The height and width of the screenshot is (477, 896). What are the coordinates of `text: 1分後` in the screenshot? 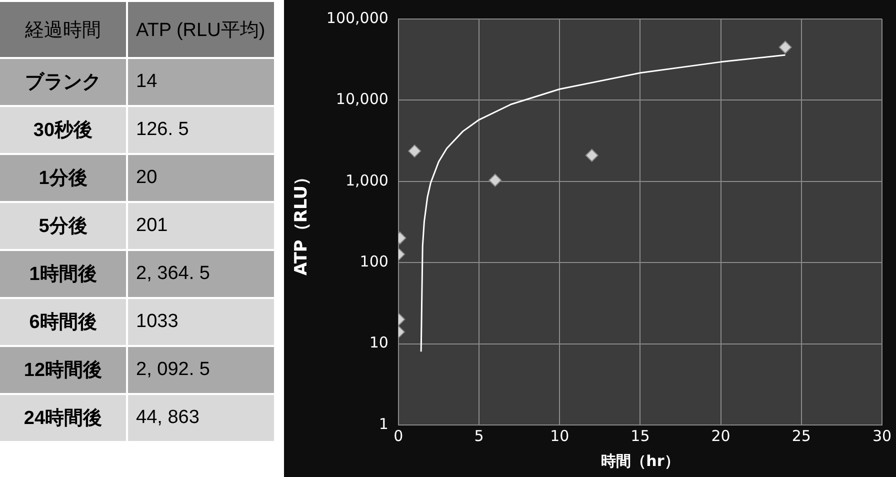 It's located at (63, 178).